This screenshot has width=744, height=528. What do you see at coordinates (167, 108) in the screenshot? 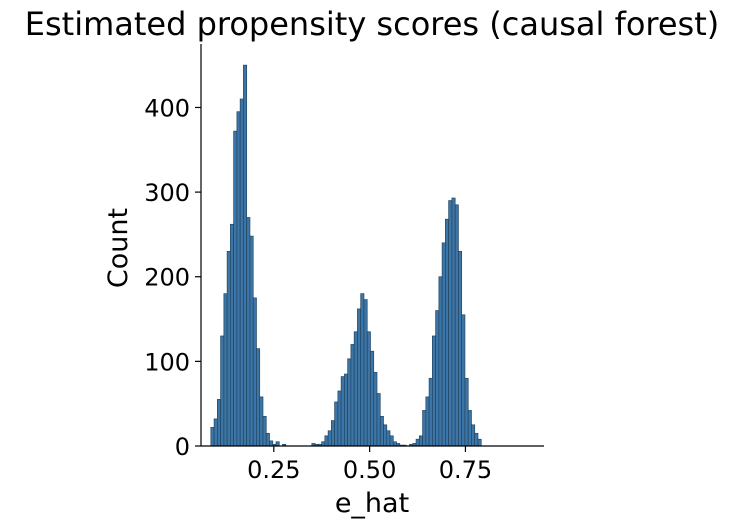
I see `y-tick-label: 400` at bounding box center [167, 108].